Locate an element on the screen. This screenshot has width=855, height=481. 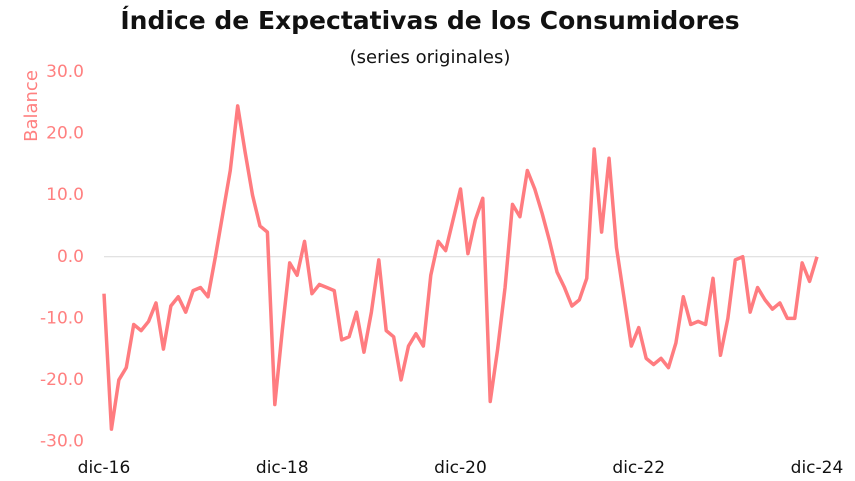
y-tick-label: 20.0 is located at coordinates (65, 134).